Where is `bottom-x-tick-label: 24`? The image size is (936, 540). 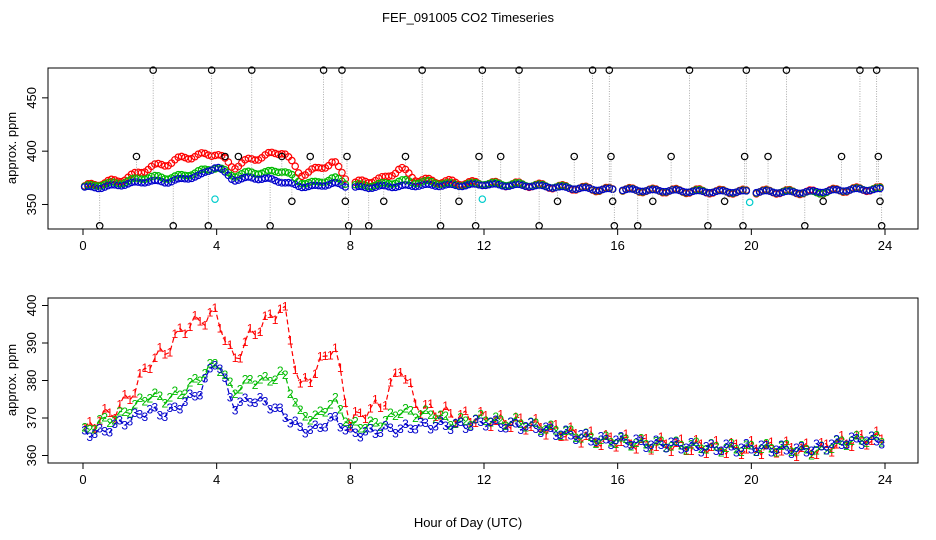 bottom-x-tick-label: 24 is located at coordinates (885, 479).